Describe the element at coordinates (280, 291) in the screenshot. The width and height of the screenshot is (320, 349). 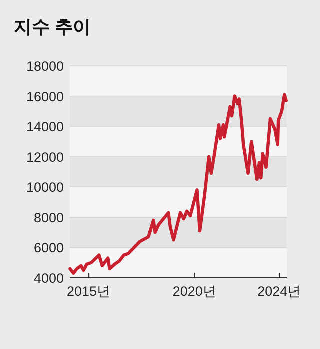
I see `x-tick-label: 2024년` at that location.